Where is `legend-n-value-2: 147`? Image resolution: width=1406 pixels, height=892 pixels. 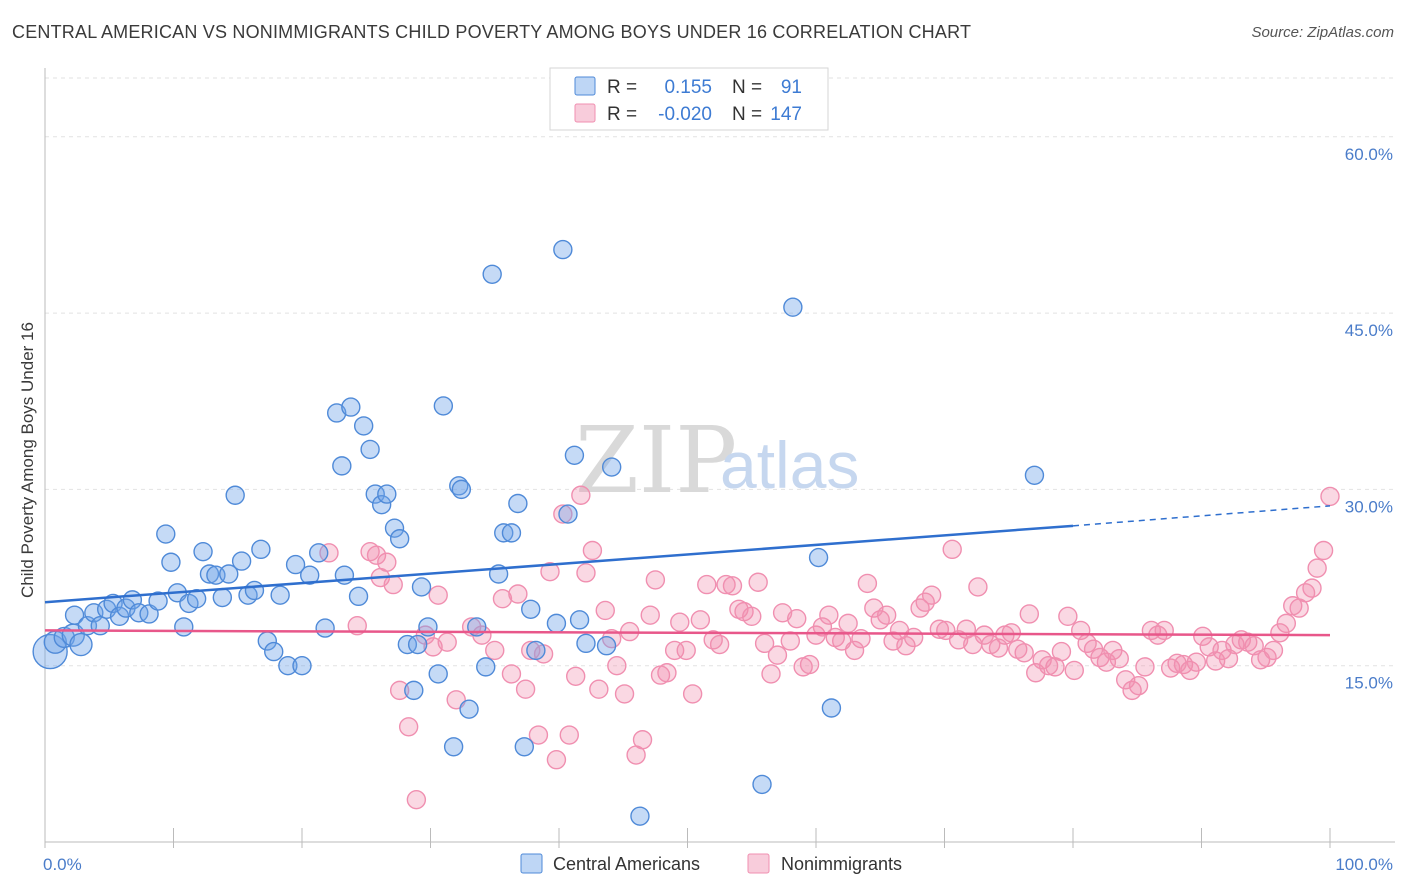
legend-n-value-2: 147 is located at coordinates (786, 114).